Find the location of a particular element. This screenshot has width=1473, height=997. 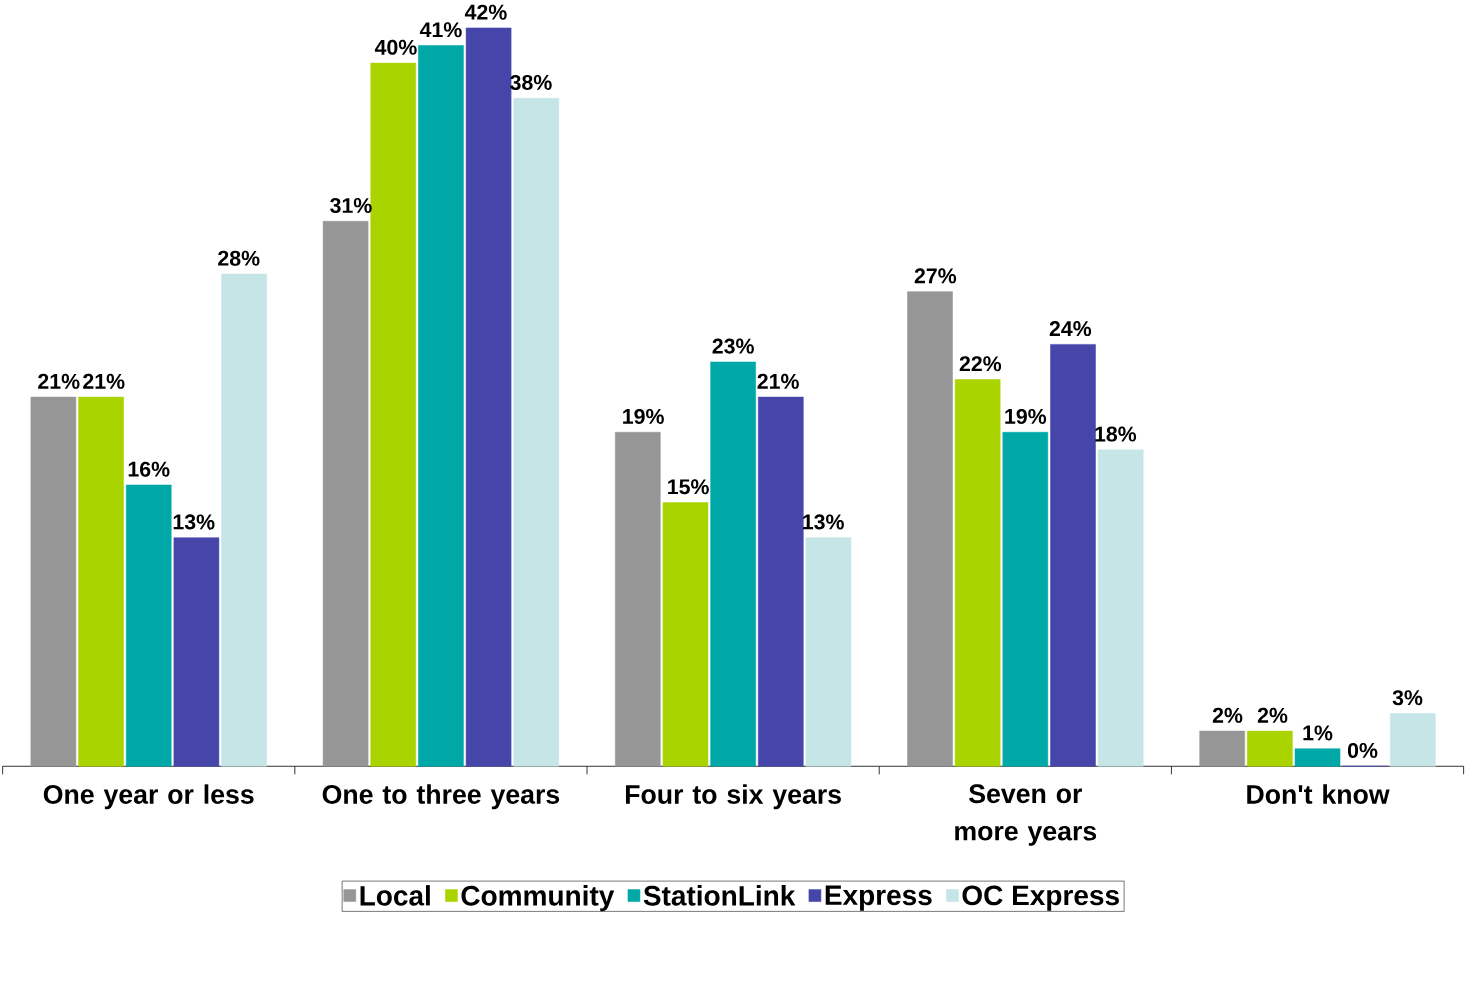

data-label: 16% is located at coordinates (149, 469).